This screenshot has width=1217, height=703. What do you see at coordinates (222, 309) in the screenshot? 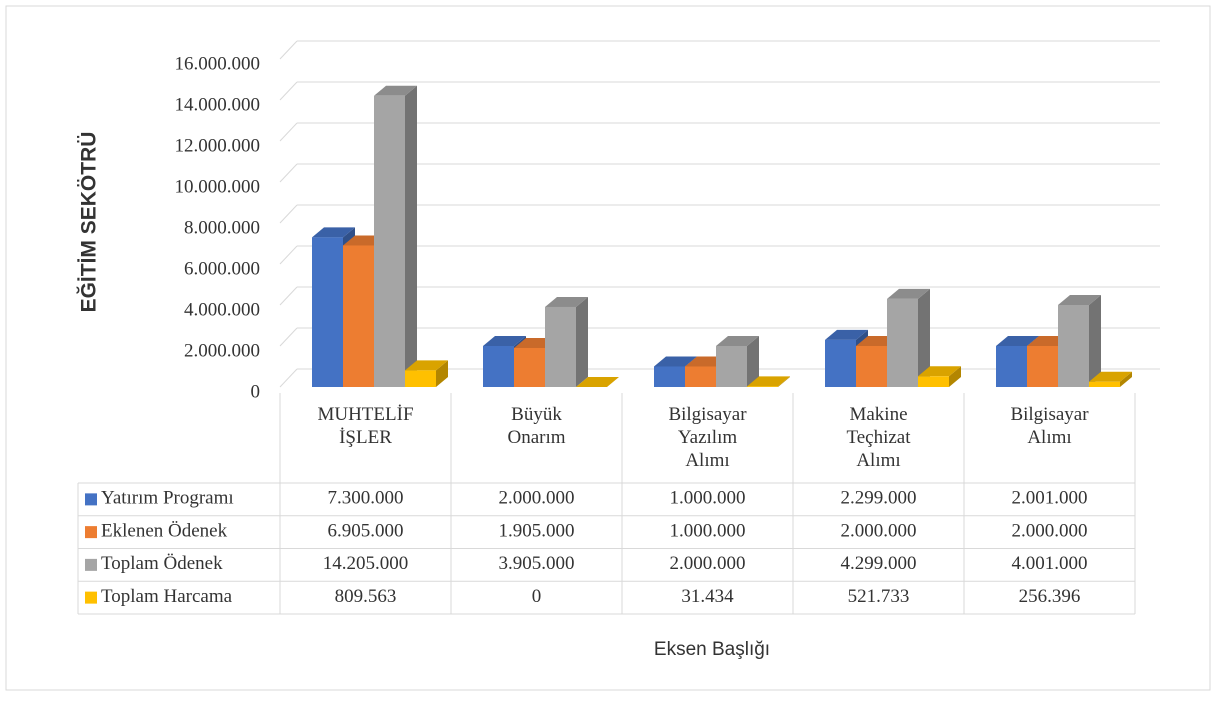
I see `y-tick-label: 4.000.000` at bounding box center [222, 309].